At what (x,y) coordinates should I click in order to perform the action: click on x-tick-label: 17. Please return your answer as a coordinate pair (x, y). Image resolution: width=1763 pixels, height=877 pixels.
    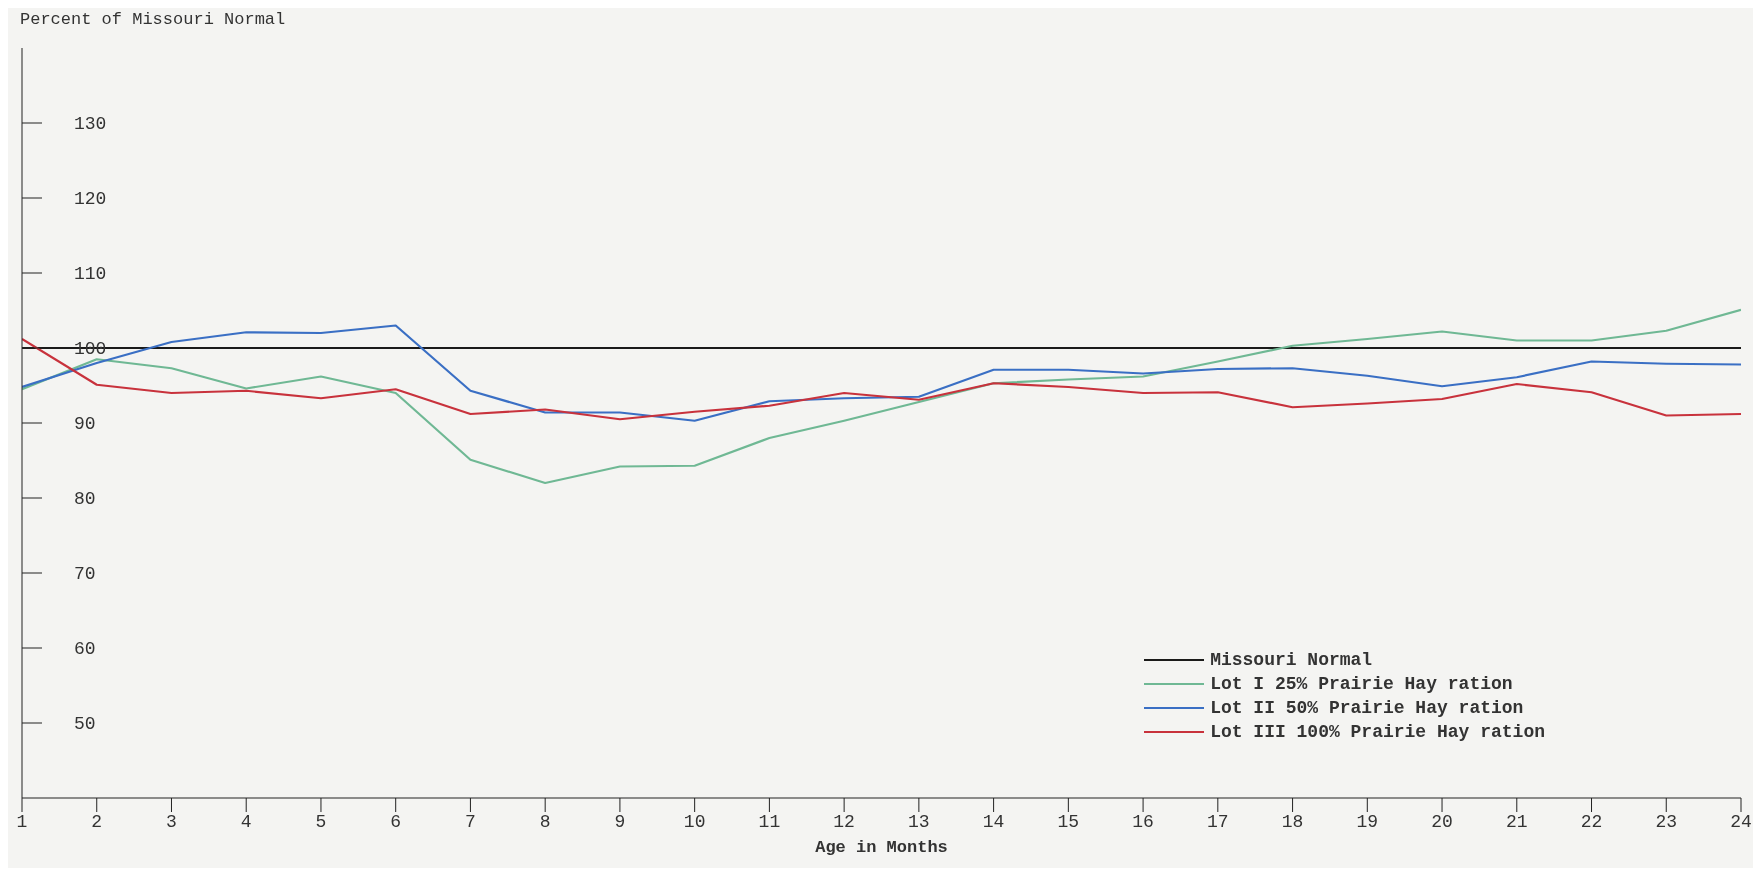
    Looking at the image, I should click on (1218, 821).